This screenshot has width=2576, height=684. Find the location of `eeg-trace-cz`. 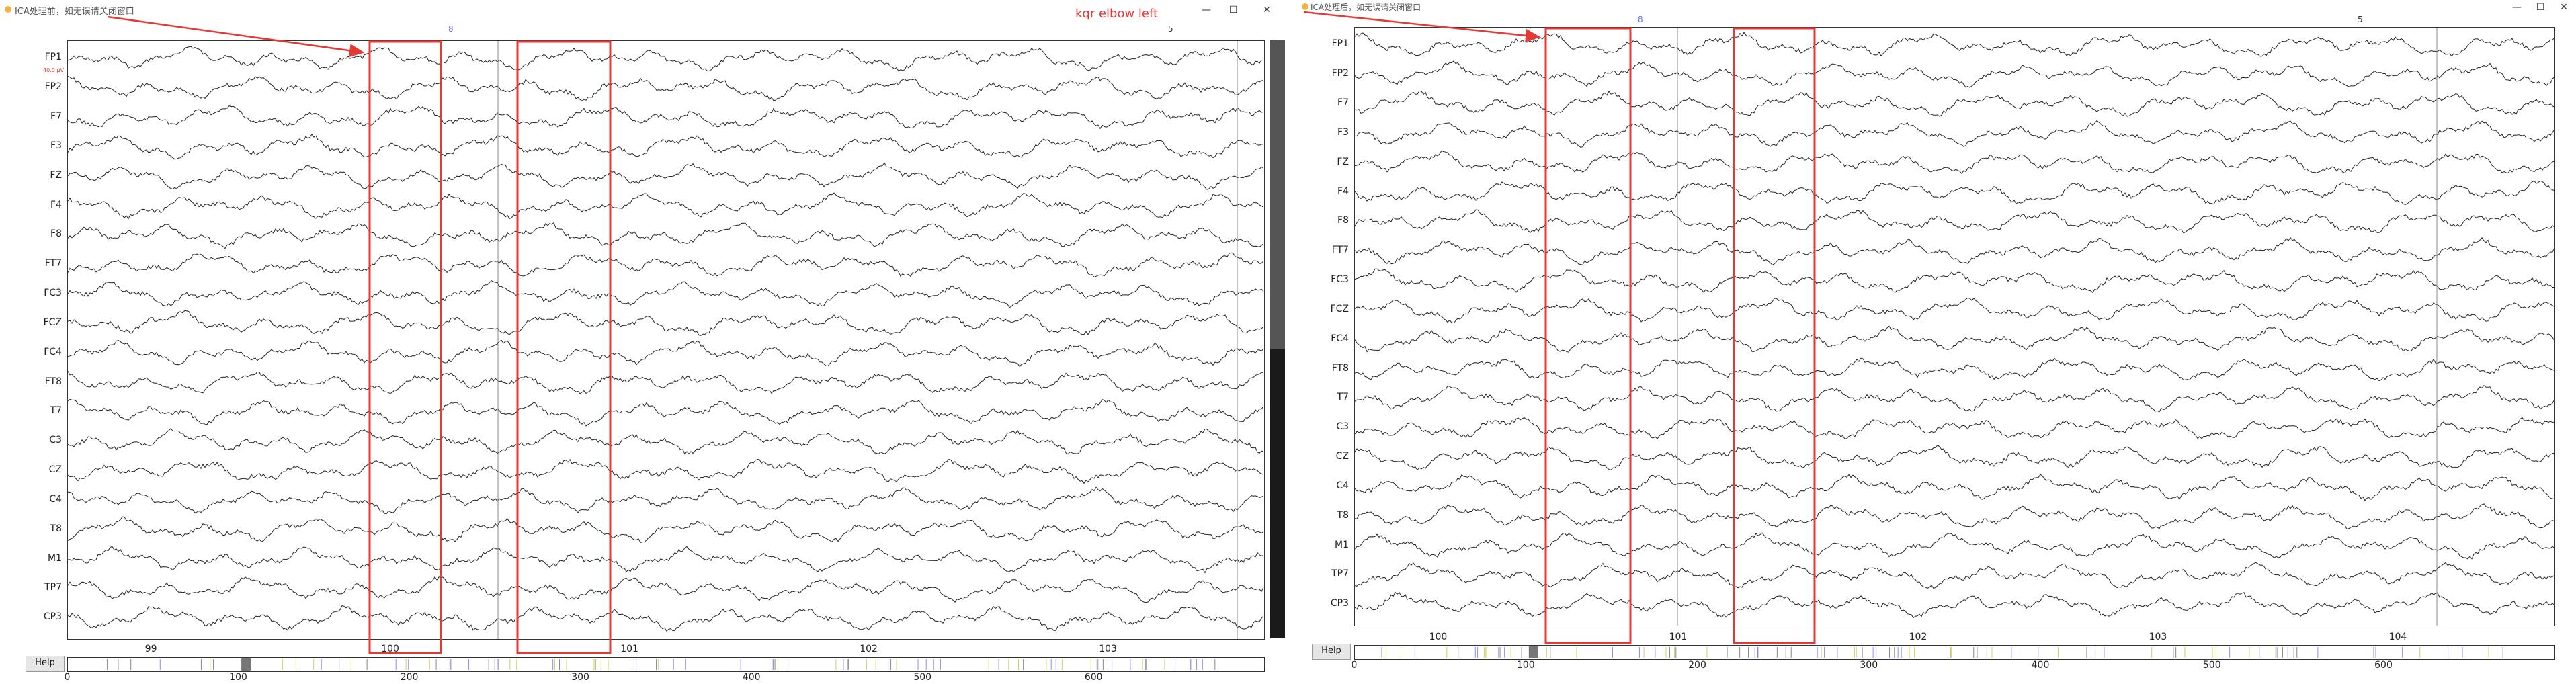

eeg-trace-cz is located at coordinates (1954, 457).